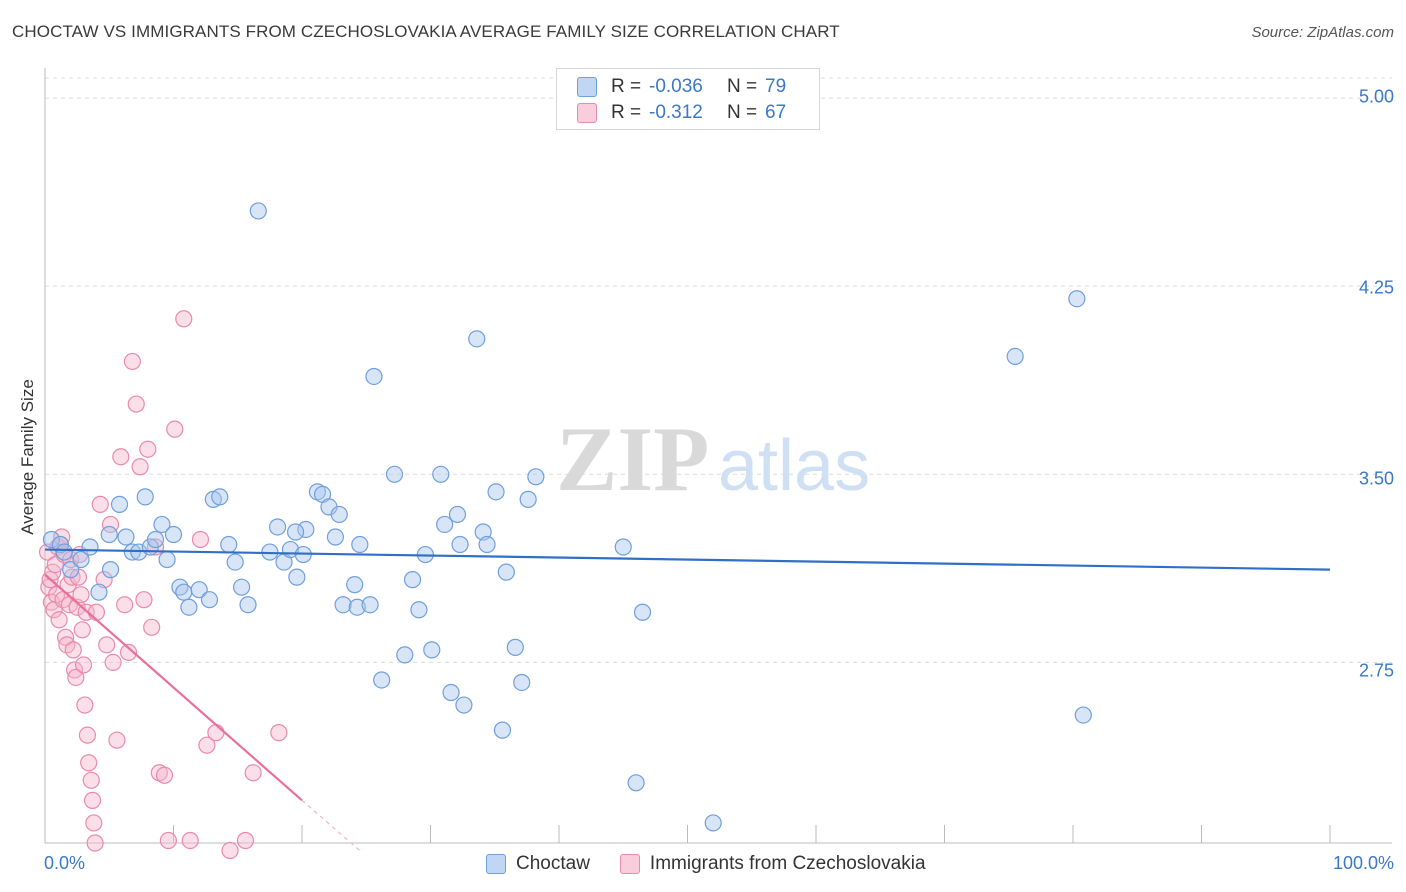  What do you see at coordinates (713, 459) in the screenshot?
I see `watermark-layer: ZIP atlas` at bounding box center [713, 459].